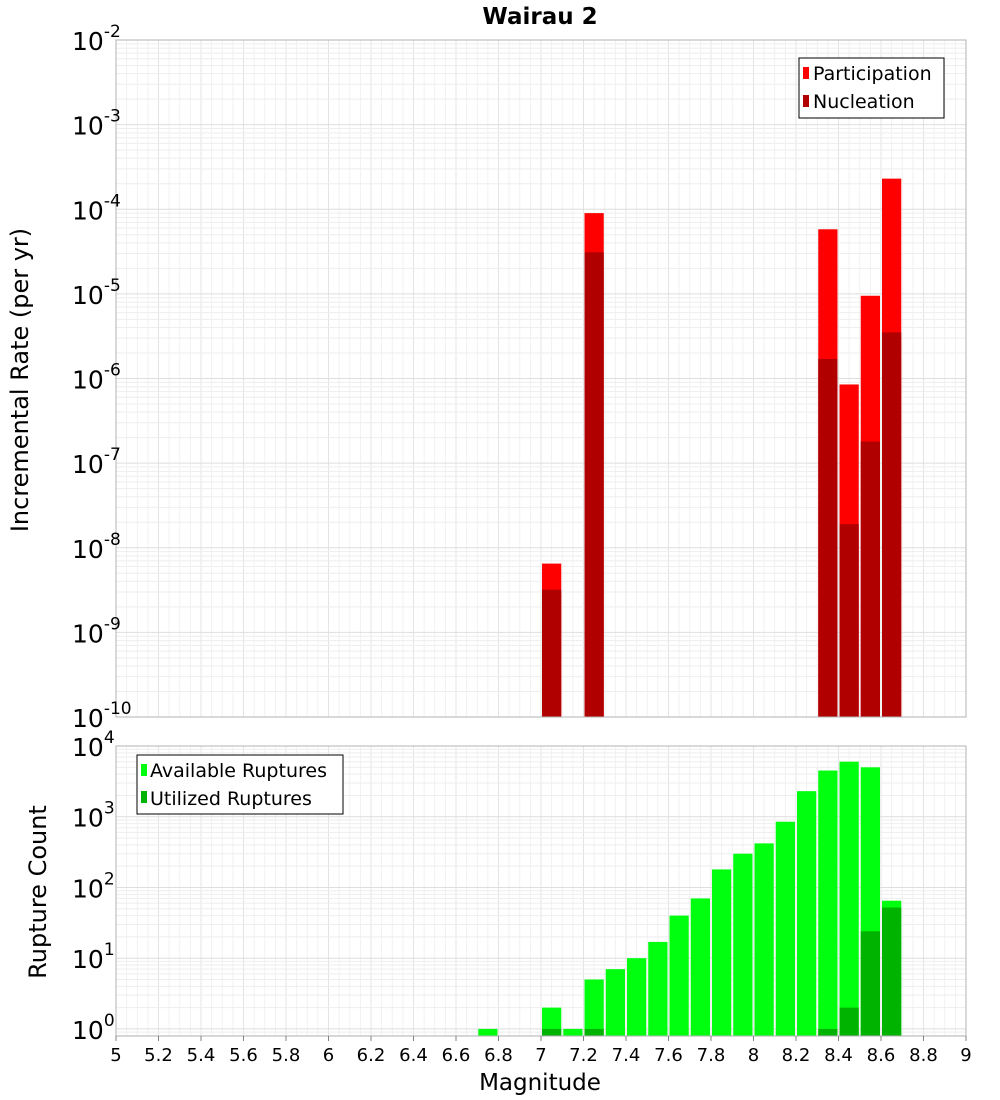  Describe the element at coordinates (96, 293) in the screenshot. I see `rate-y-tick-label: 10⁻⁵` at that location.